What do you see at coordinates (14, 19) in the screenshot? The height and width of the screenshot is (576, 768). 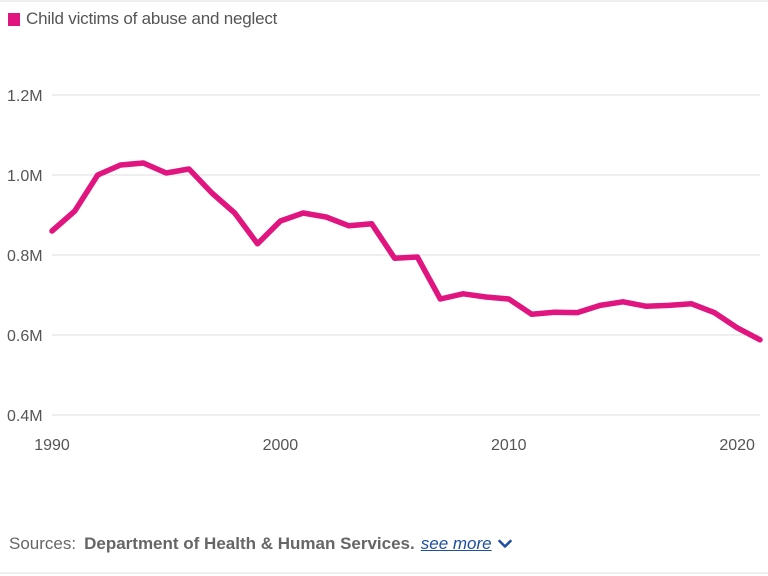 I see `legend-swatch` at bounding box center [14, 19].